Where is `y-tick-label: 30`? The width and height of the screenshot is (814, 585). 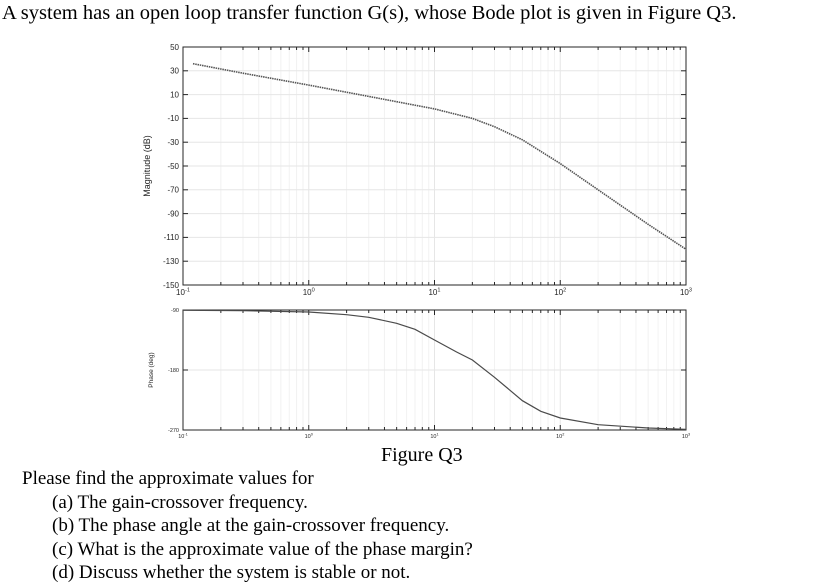 y-tick-label: 30 is located at coordinates (174, 71).